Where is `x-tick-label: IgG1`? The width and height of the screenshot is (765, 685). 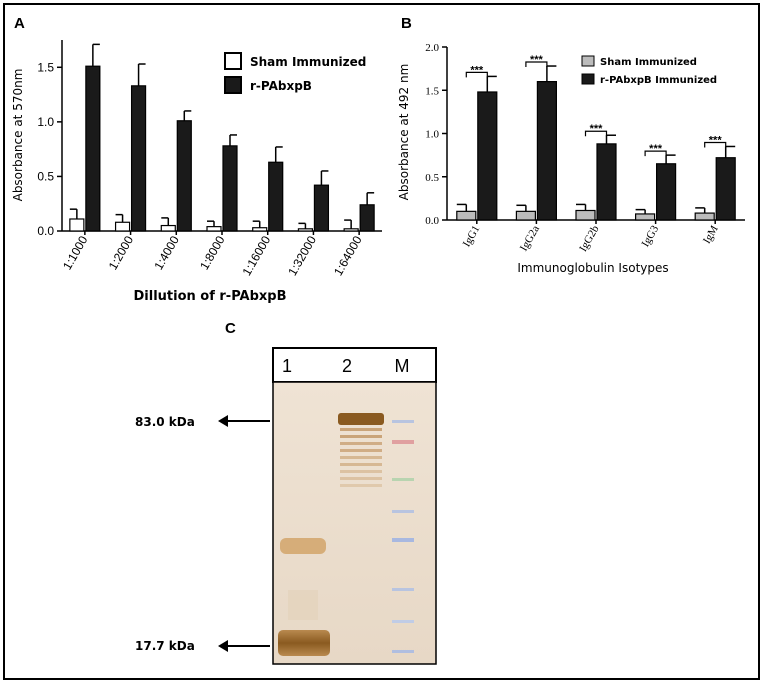
x-tick-label: IgG1 is located at coordinates (472, 237).